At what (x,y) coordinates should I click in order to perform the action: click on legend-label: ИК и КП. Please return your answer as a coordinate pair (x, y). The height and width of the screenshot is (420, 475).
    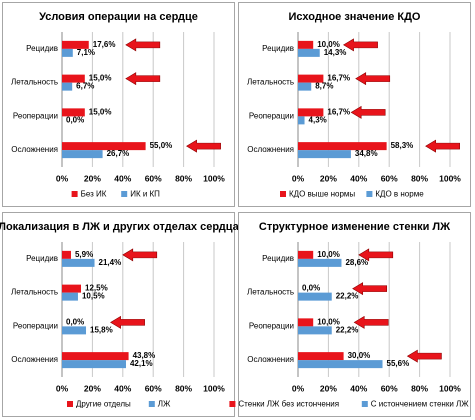
    Looking at the image, I should click on (145, 194).